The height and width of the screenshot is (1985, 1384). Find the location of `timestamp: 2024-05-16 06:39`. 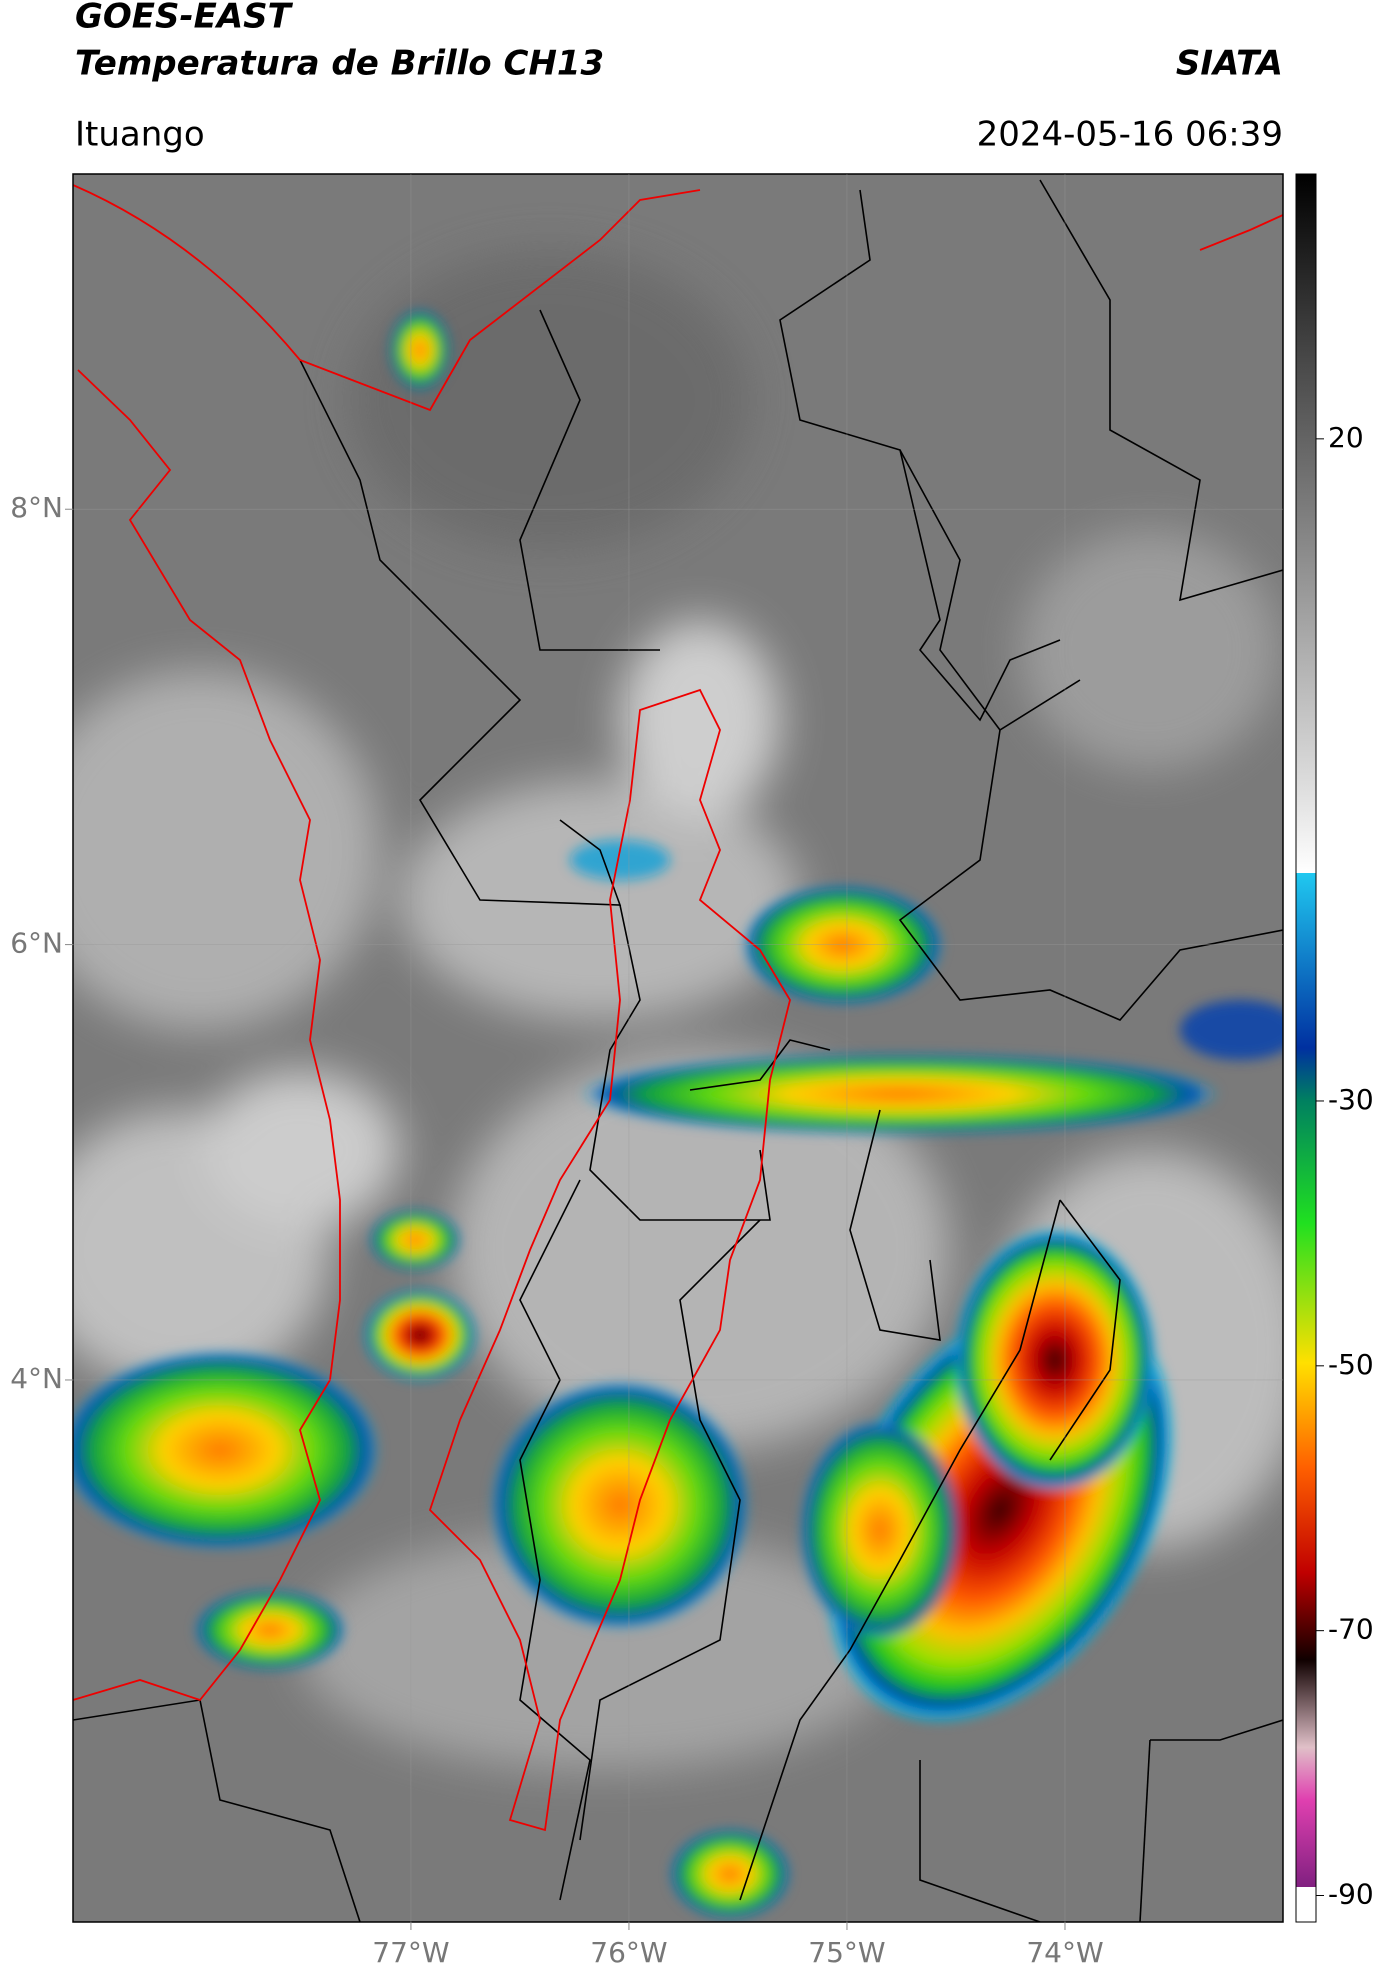

timestamp: 2024-05-16 06:39 is located at coordinates (1130, 135).